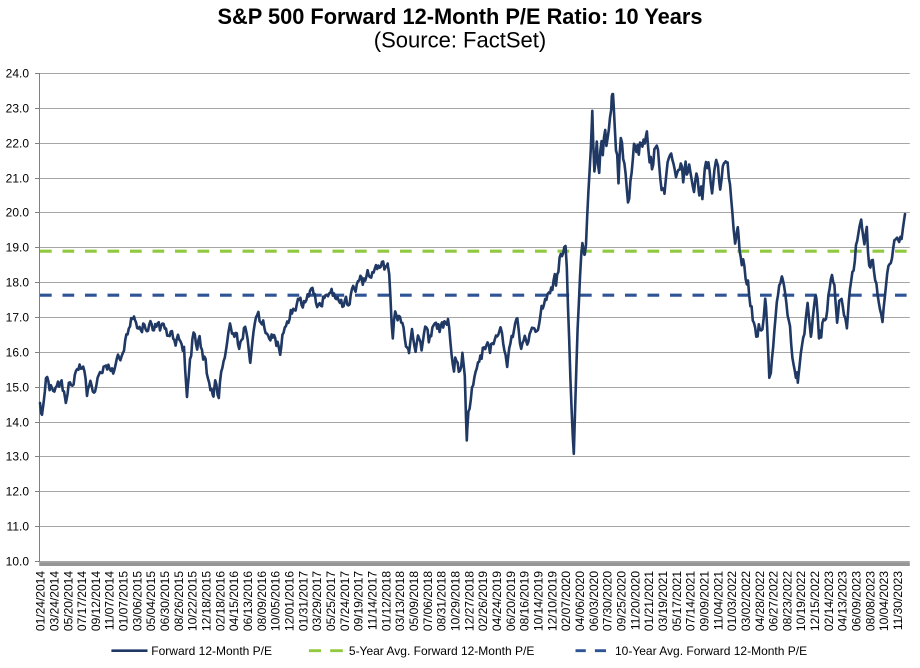  What do you see at coordinates (18, 247) in the screenshot?
I see `svg-text: 19.0` at bounding box center [18, 247].